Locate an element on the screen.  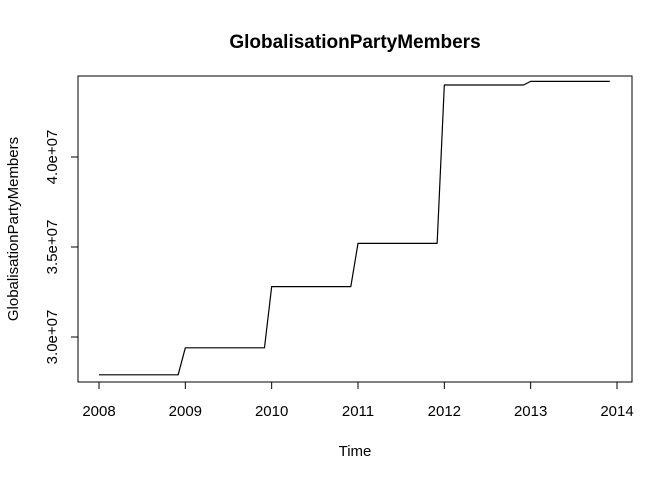
x-axis: 2008 2009 2010 2011 2012 2013 2014 is located at coordinates (358, 400).